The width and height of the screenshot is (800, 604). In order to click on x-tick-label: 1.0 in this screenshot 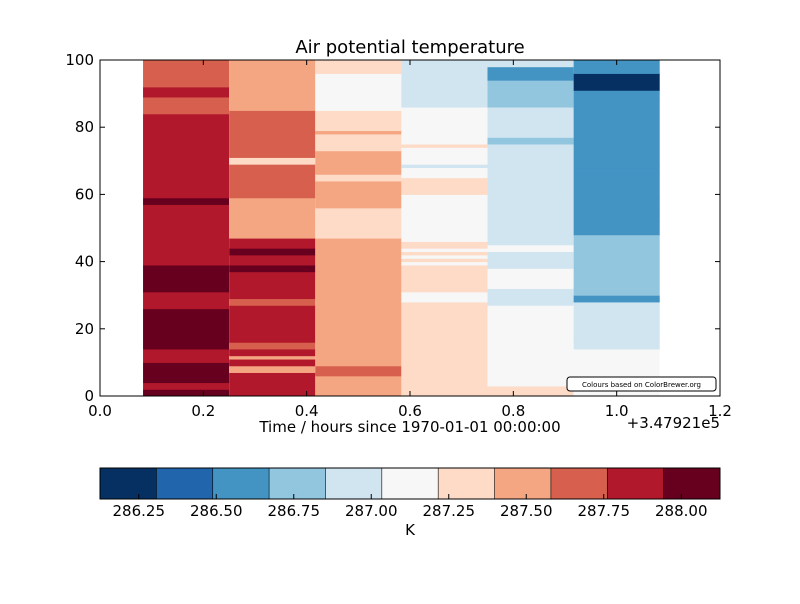, I will do `click(617, 411)`.